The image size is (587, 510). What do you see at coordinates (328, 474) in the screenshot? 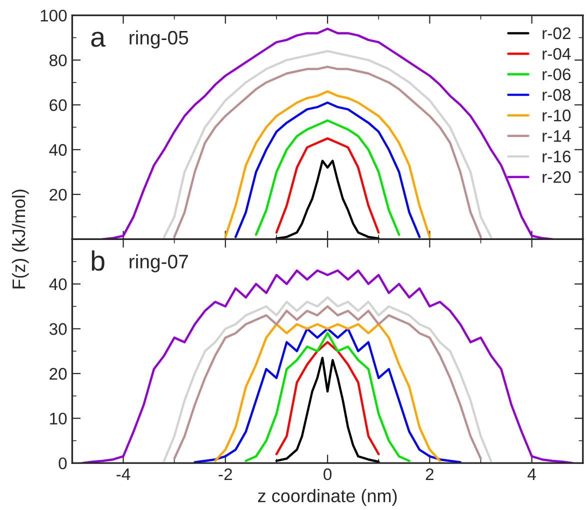
I see `x-tick-label: 0` at bounding box center [328, 474].